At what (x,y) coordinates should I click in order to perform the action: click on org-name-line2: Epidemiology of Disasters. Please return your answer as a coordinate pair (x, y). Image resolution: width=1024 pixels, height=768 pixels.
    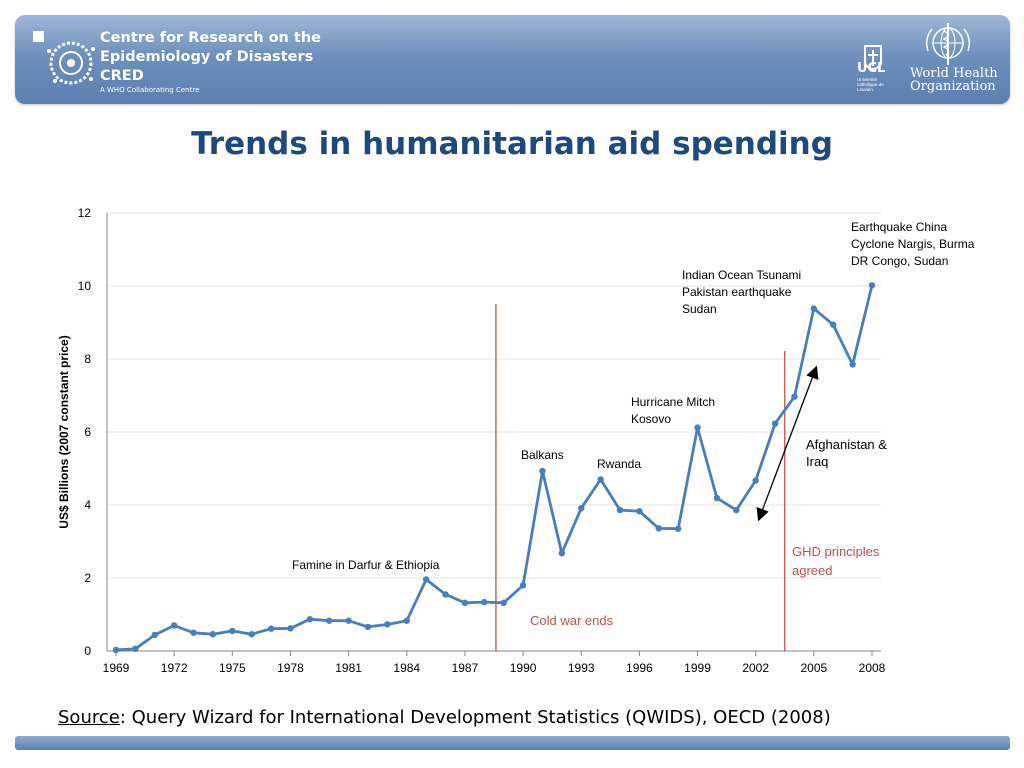
    Looking at the image, I should click on (207, 57).